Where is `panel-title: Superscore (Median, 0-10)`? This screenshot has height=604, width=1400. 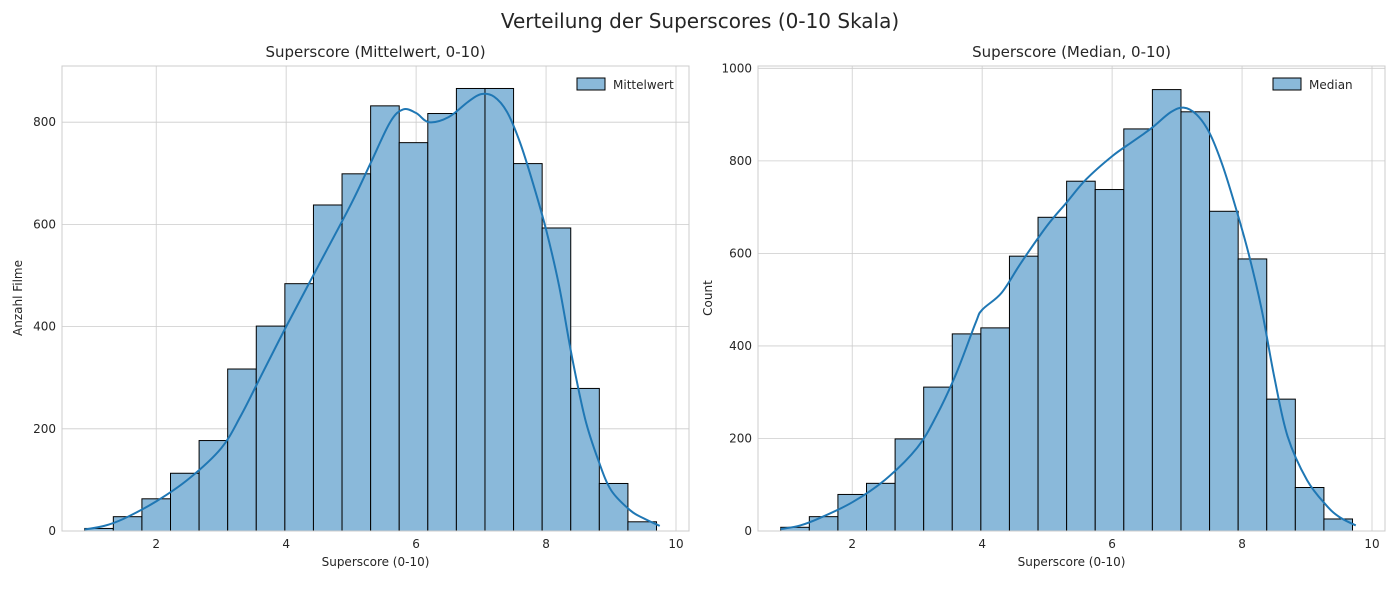
panel-title: Superscore (Median, 0-10) is located at coordinates (1071, 52).